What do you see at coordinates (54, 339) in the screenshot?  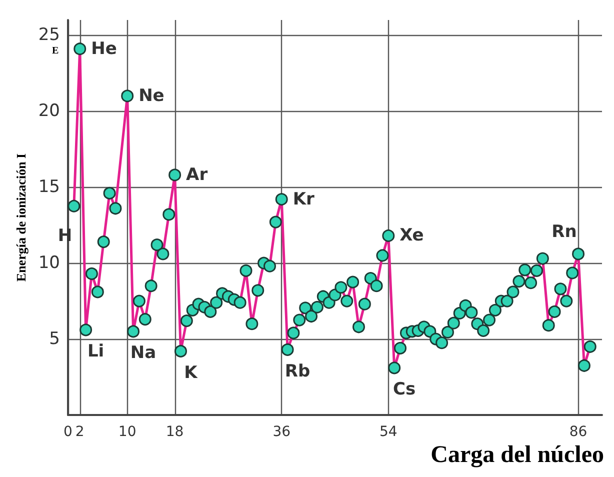 I see `y-tick-label: 5` at bounding box center [54, 339].